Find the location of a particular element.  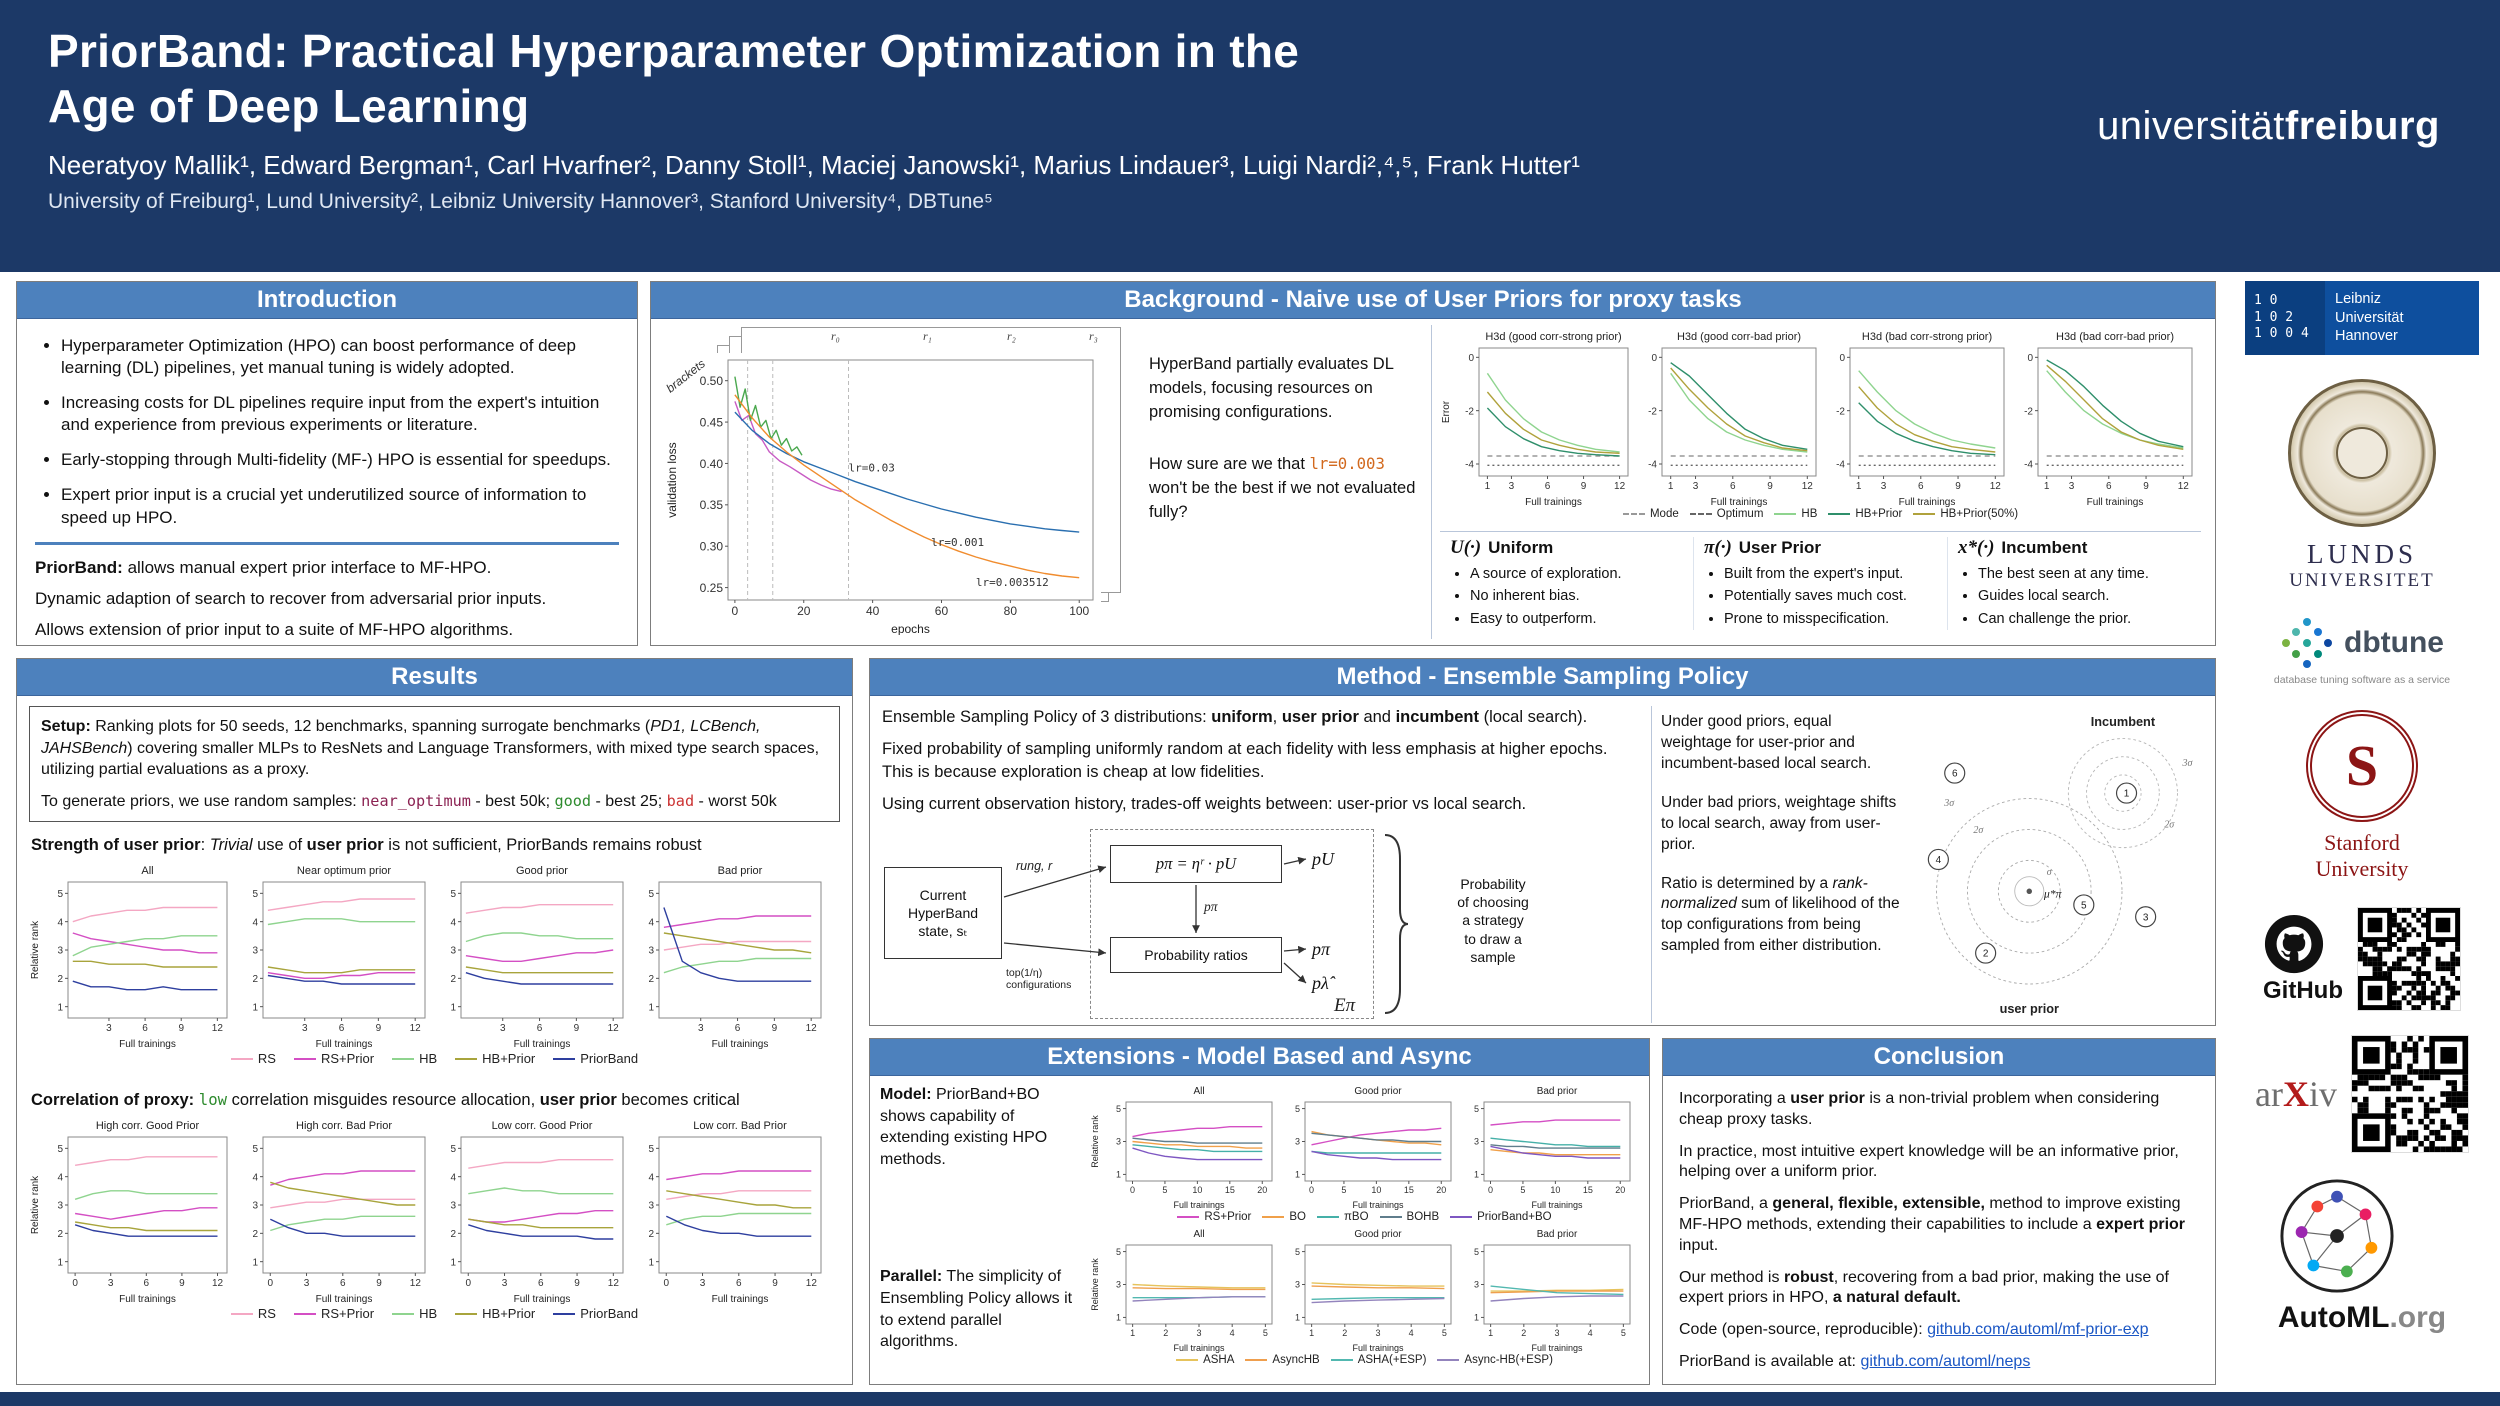

bullet-item: The best seen at any time. is located at coordinates (2084, 574).